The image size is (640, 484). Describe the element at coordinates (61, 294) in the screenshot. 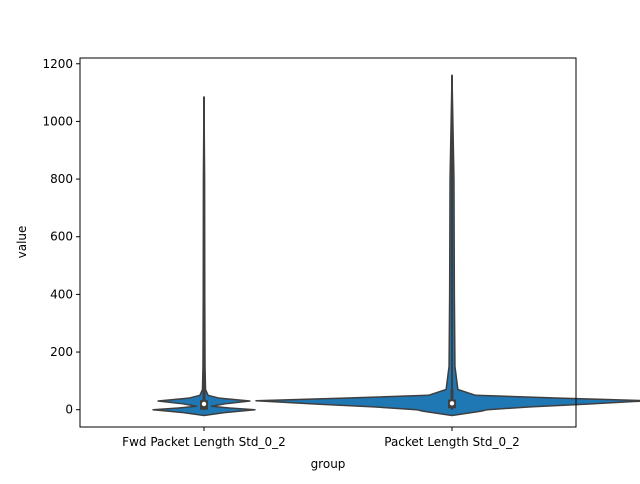

I see `y-tick-label: 400` at that location.